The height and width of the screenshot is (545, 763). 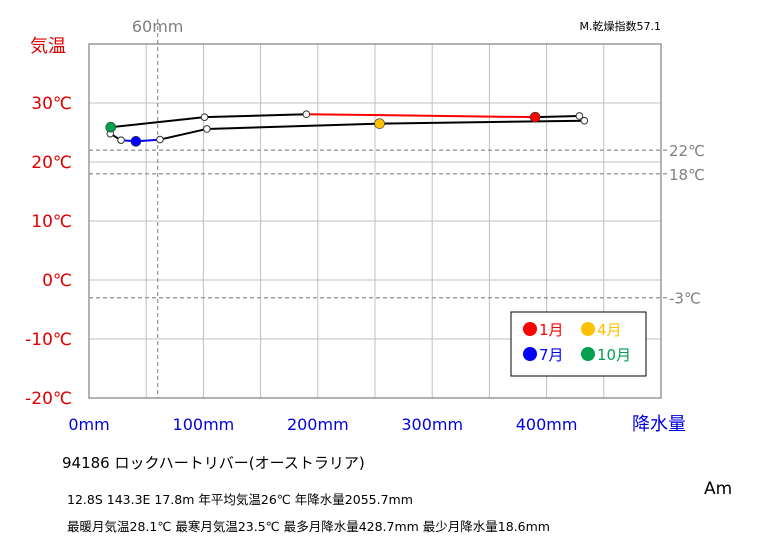 What do you see at coordinates (551, 330) in the screenshot?
I see `legend-label: 1月` at bounding box center [551, 330].